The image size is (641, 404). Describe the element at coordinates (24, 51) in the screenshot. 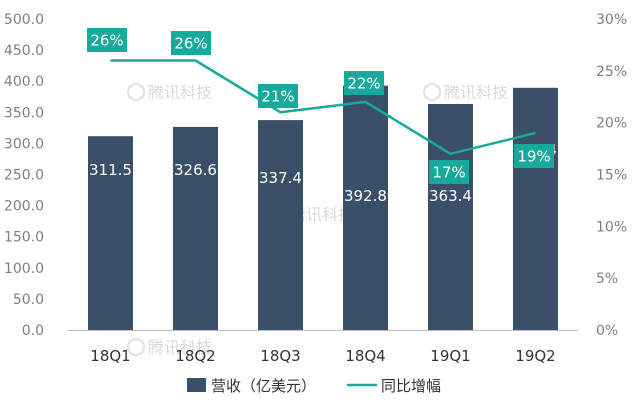

I see `y-left-tick-label: 450.0` at that location.